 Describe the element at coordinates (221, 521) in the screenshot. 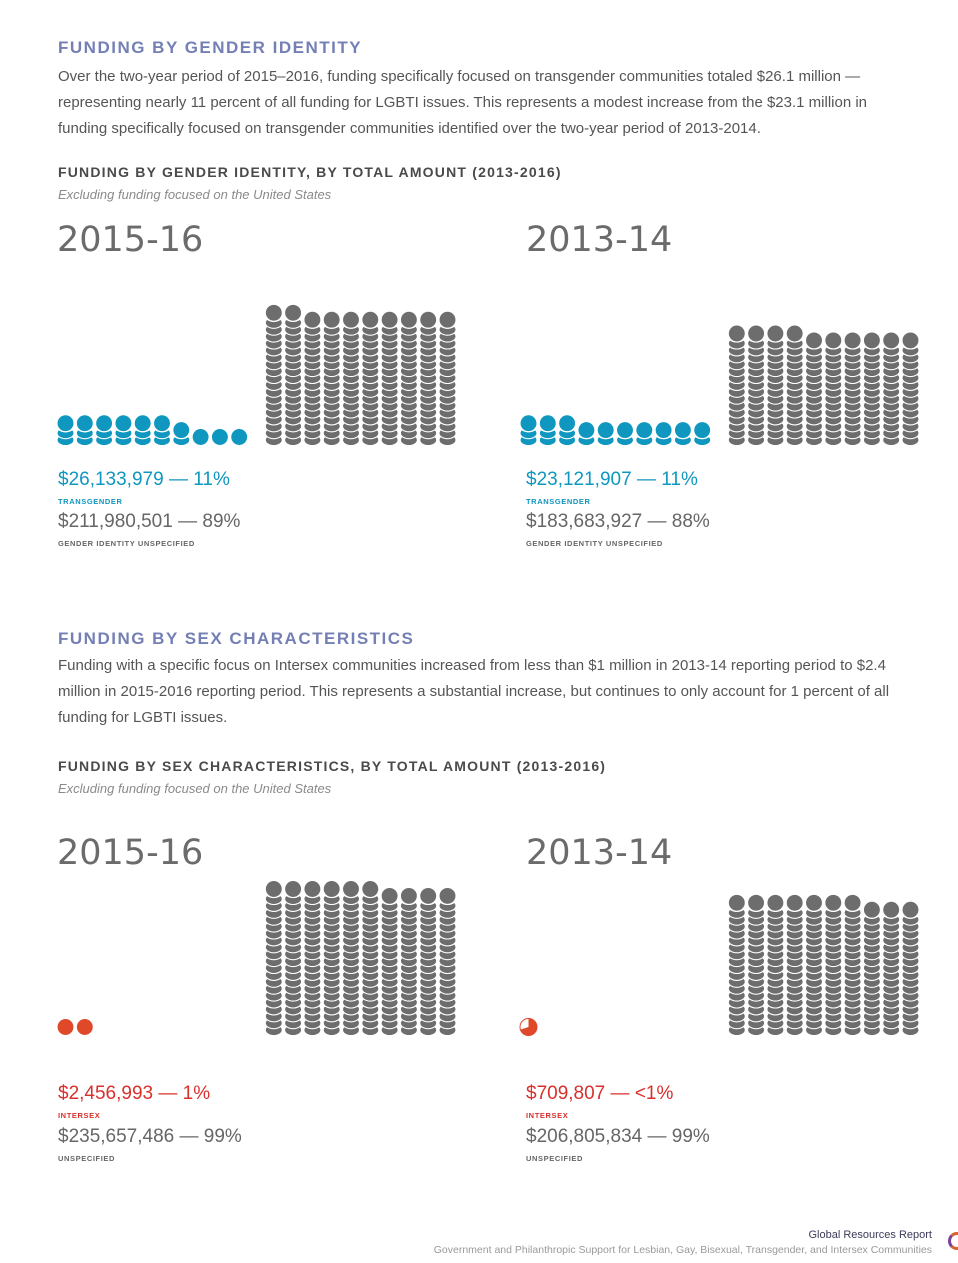

I see `percent-label: 89%` at that location.